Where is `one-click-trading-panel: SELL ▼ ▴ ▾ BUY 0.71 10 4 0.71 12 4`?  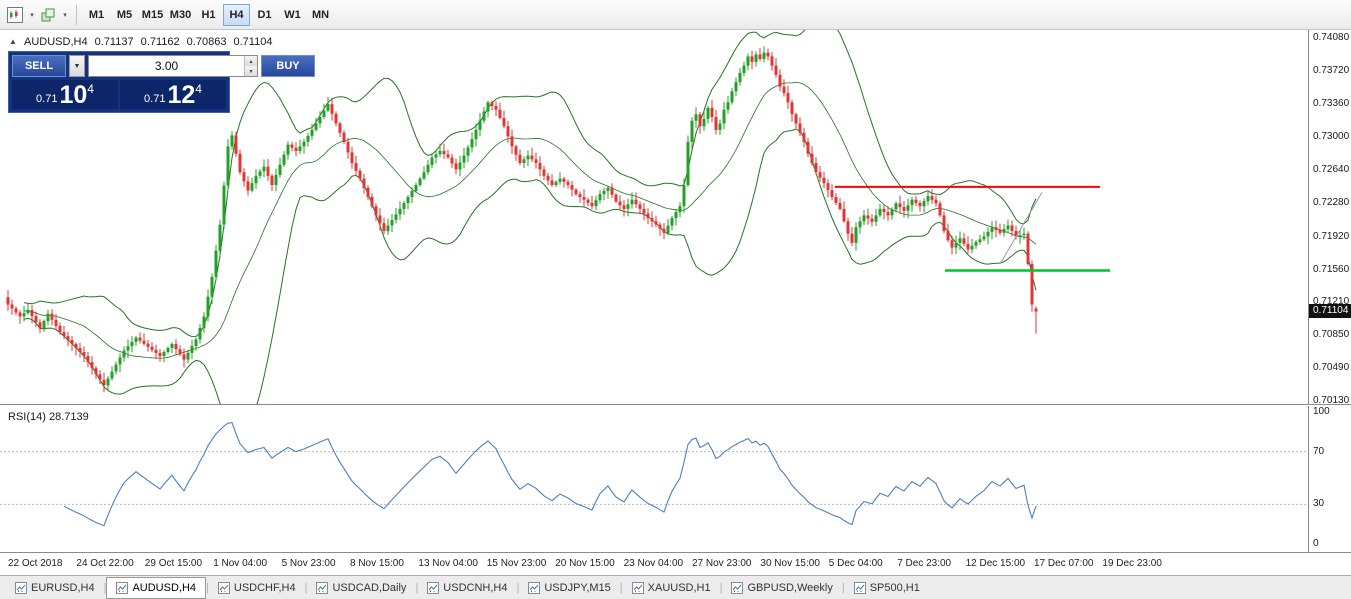 one-click-trading-panel: SELL ▼ ▴ ▾ BUY 0.71 10 4 0.71 12 4 is located at coordinates (161, 82).